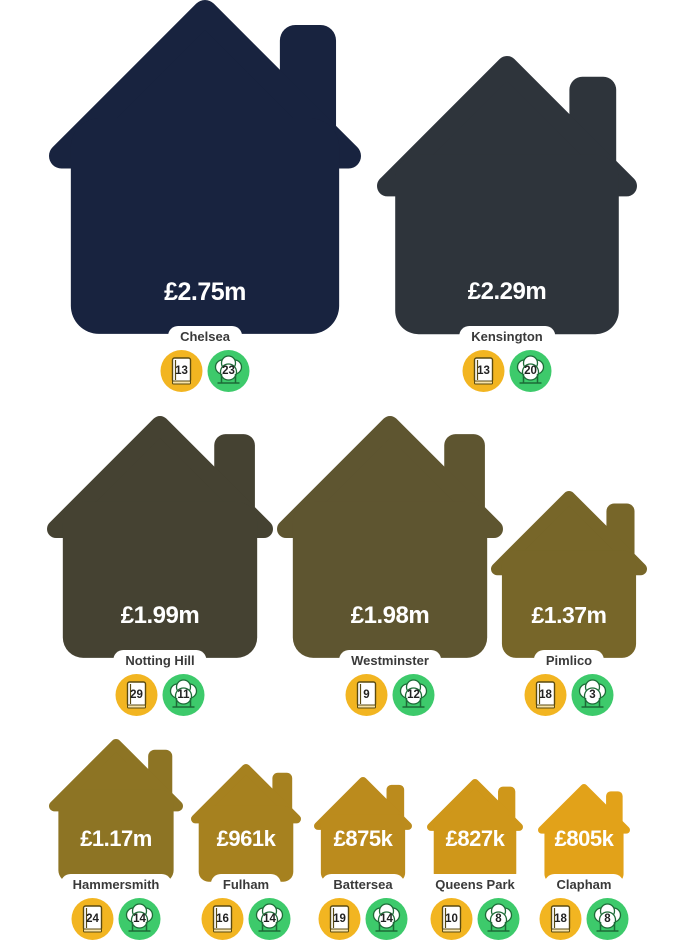 The image size is (700, 943). What do you see at coordinates (116, 919) in the screenshot?
I see `amenity-badges: 24 14` at bounding box center [116, 919].